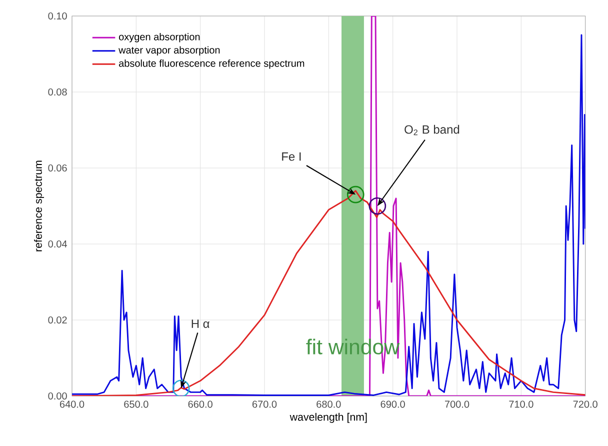 This screenshot has height=446, width=608. I want to click on annotation: Fe I, so click(291, 156).